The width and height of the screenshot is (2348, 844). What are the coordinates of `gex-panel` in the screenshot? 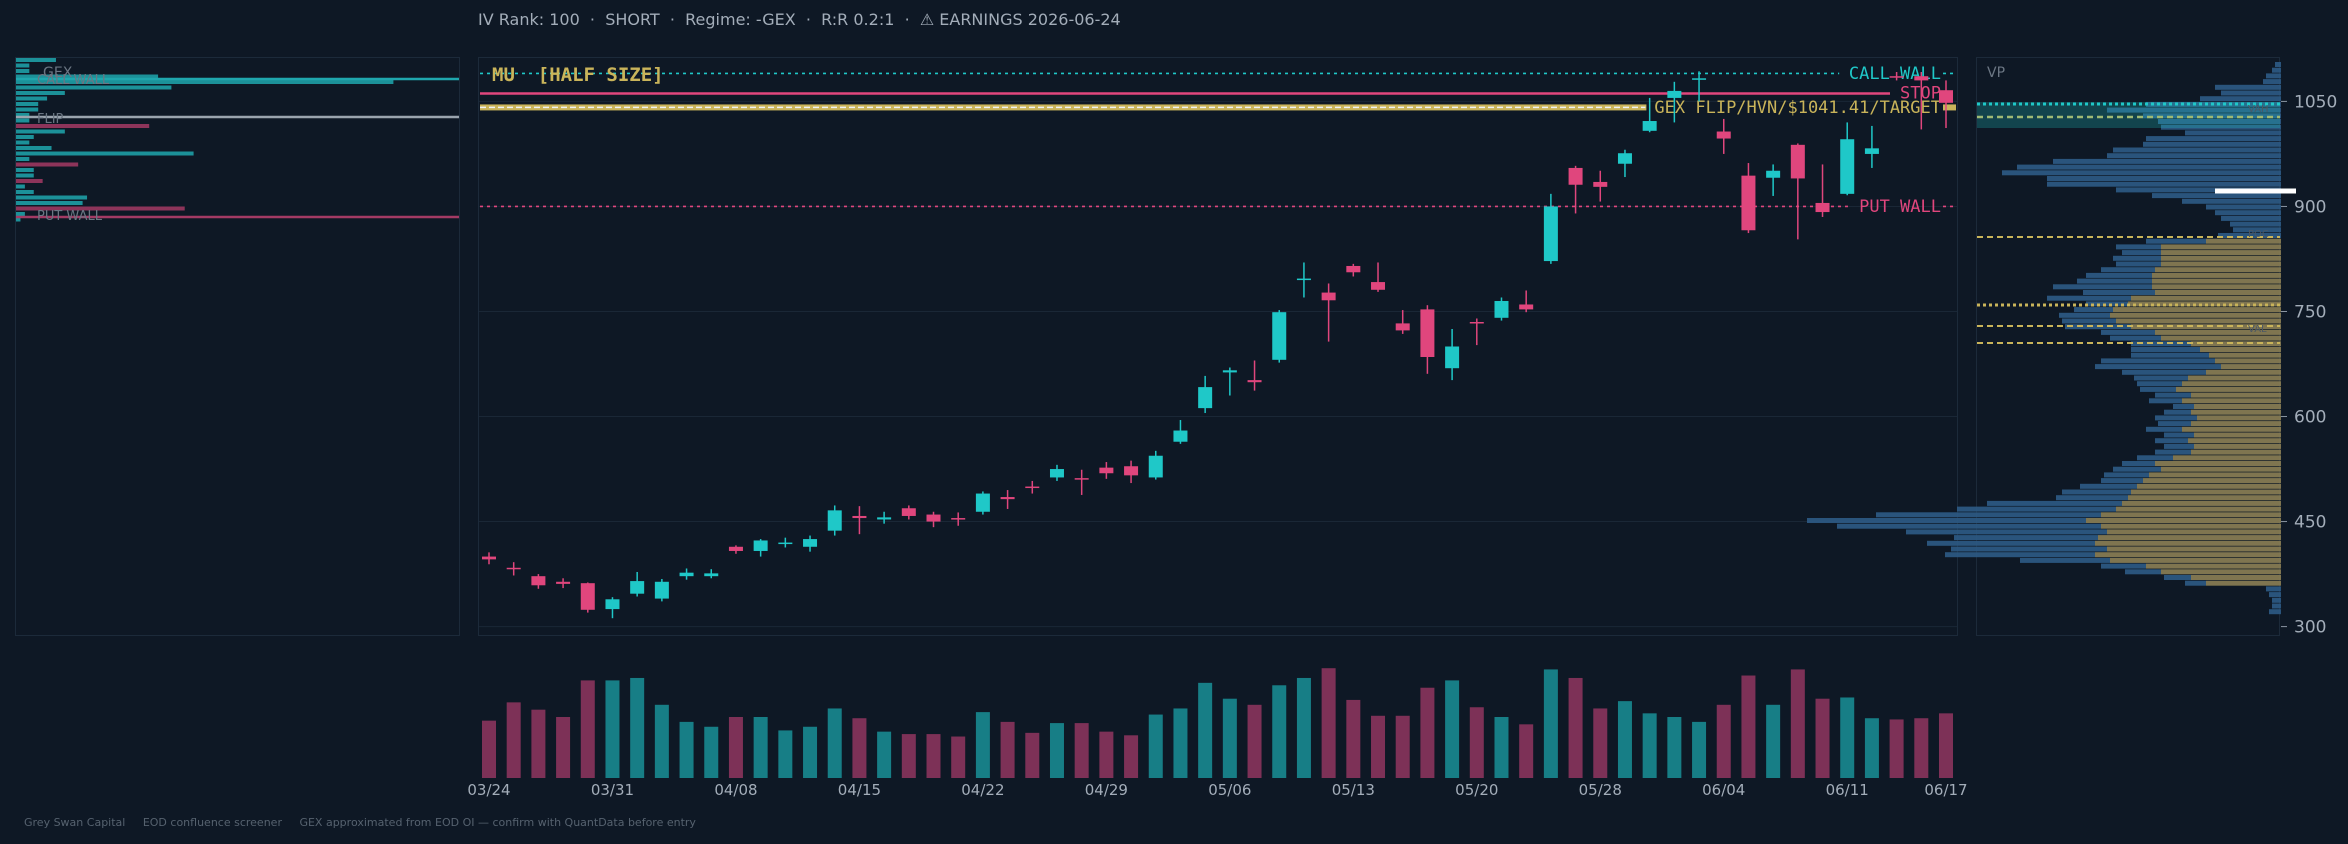 It's located at (237, 346).